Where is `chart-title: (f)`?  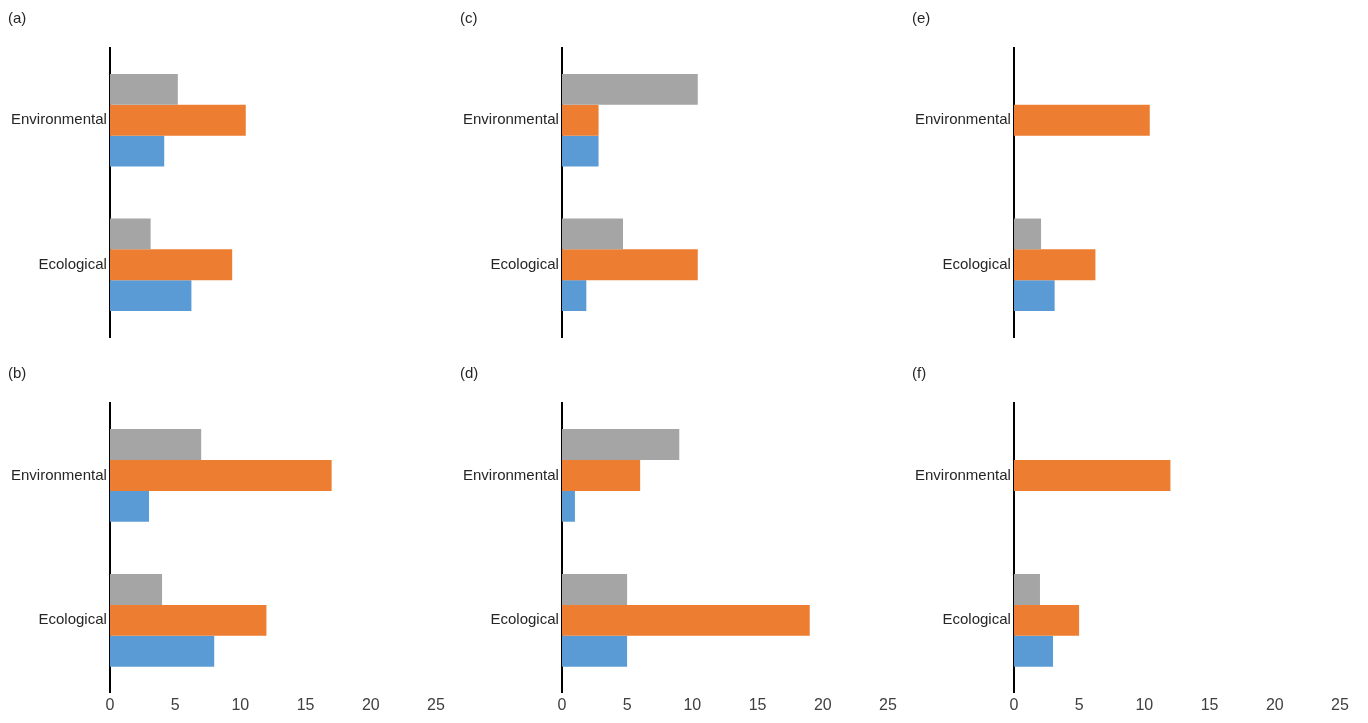
chart-title: (f) is located at coordinates (919, 373).